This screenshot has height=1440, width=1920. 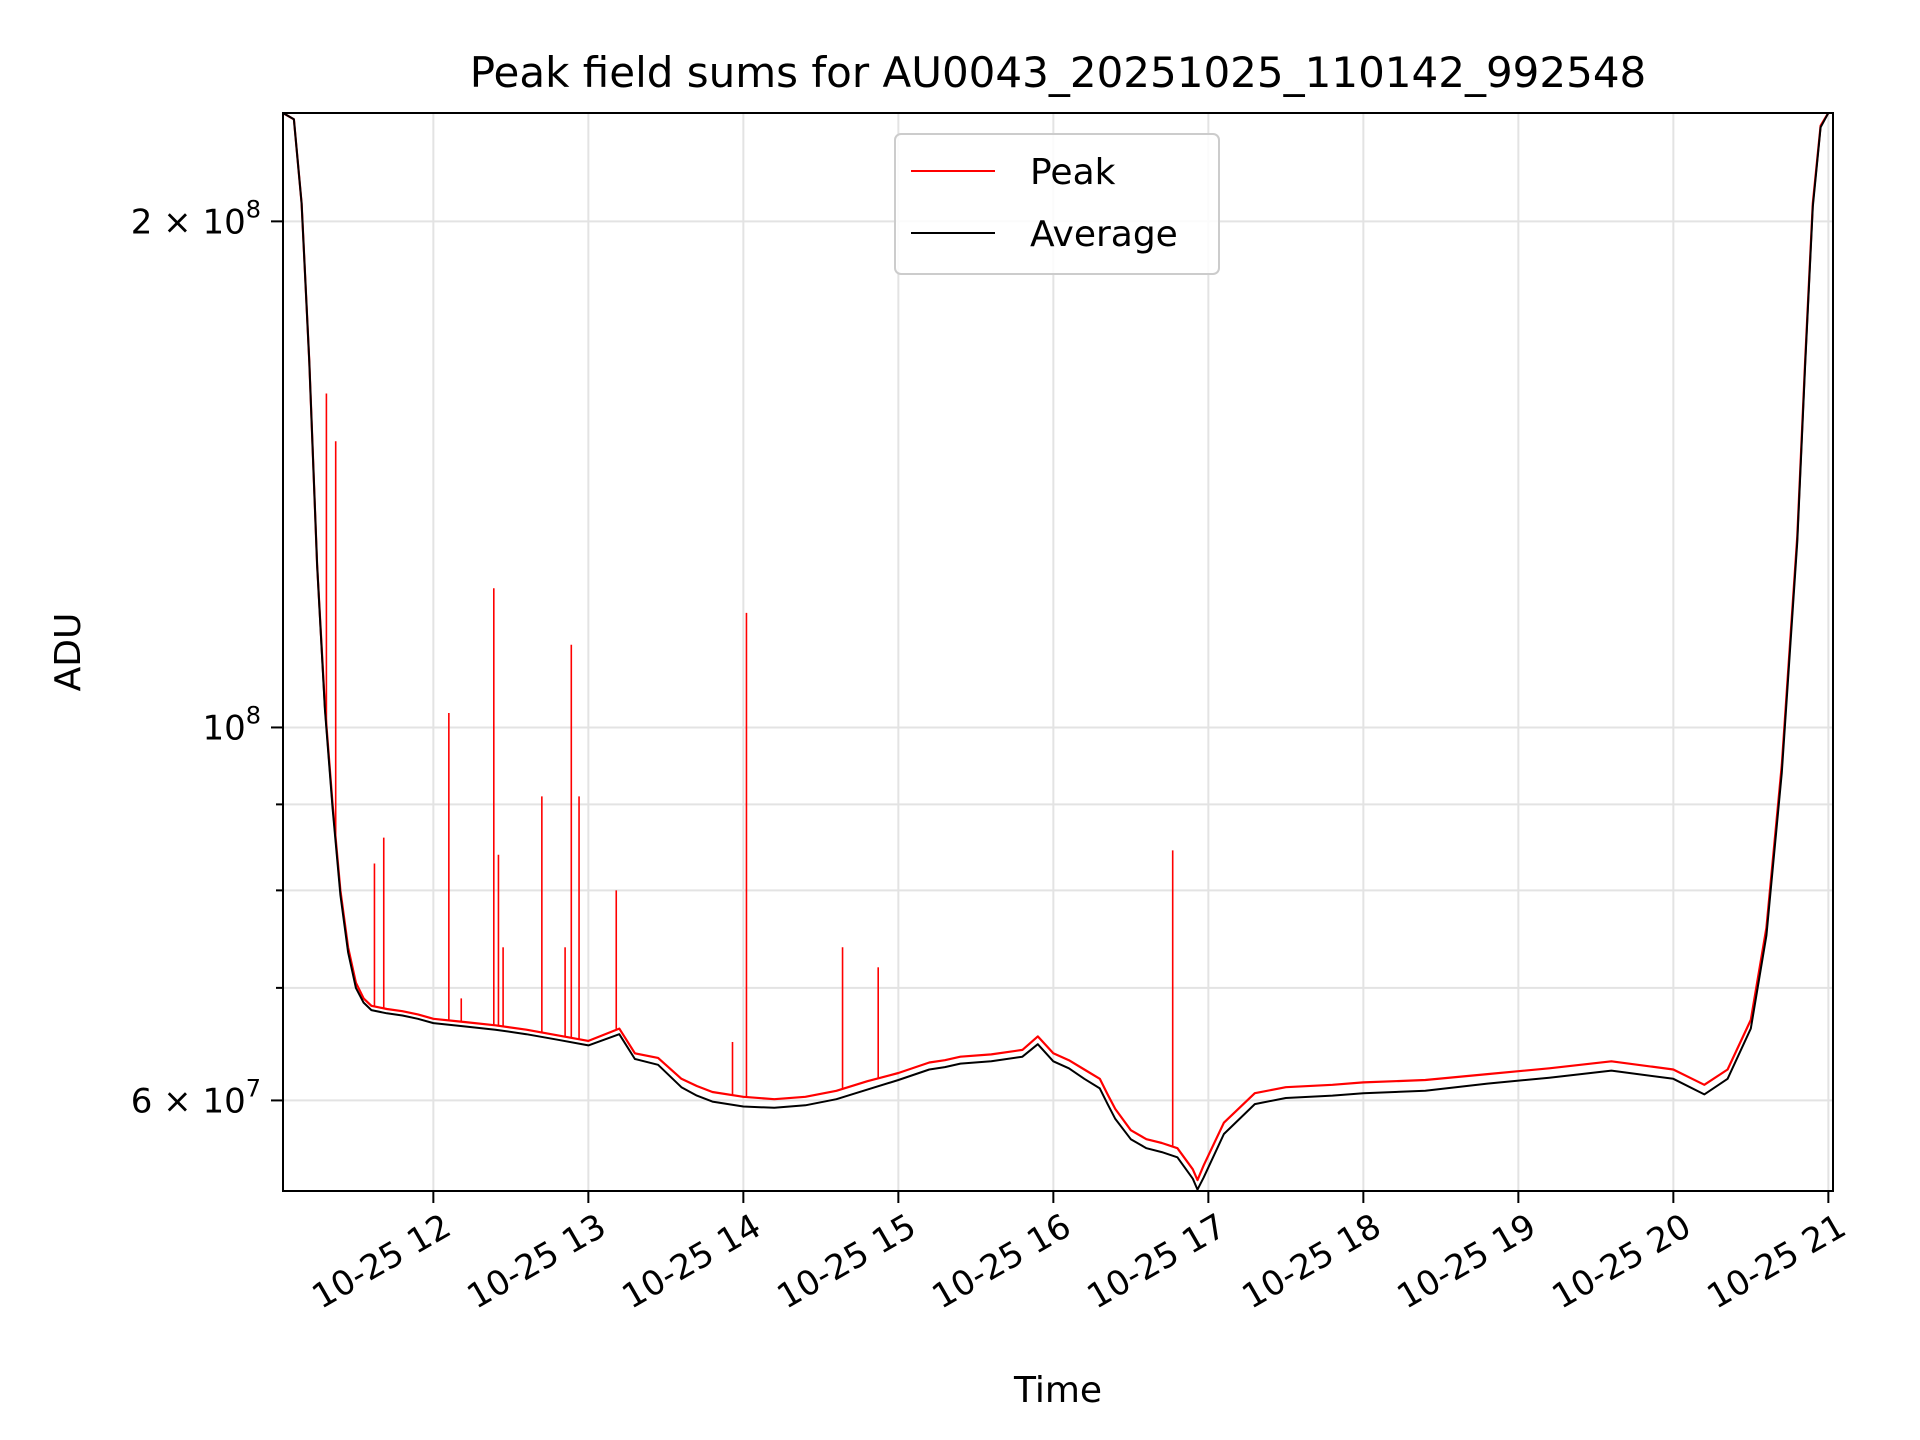 I want to click on legend: Peak Average, so click(x=1057, y=204).